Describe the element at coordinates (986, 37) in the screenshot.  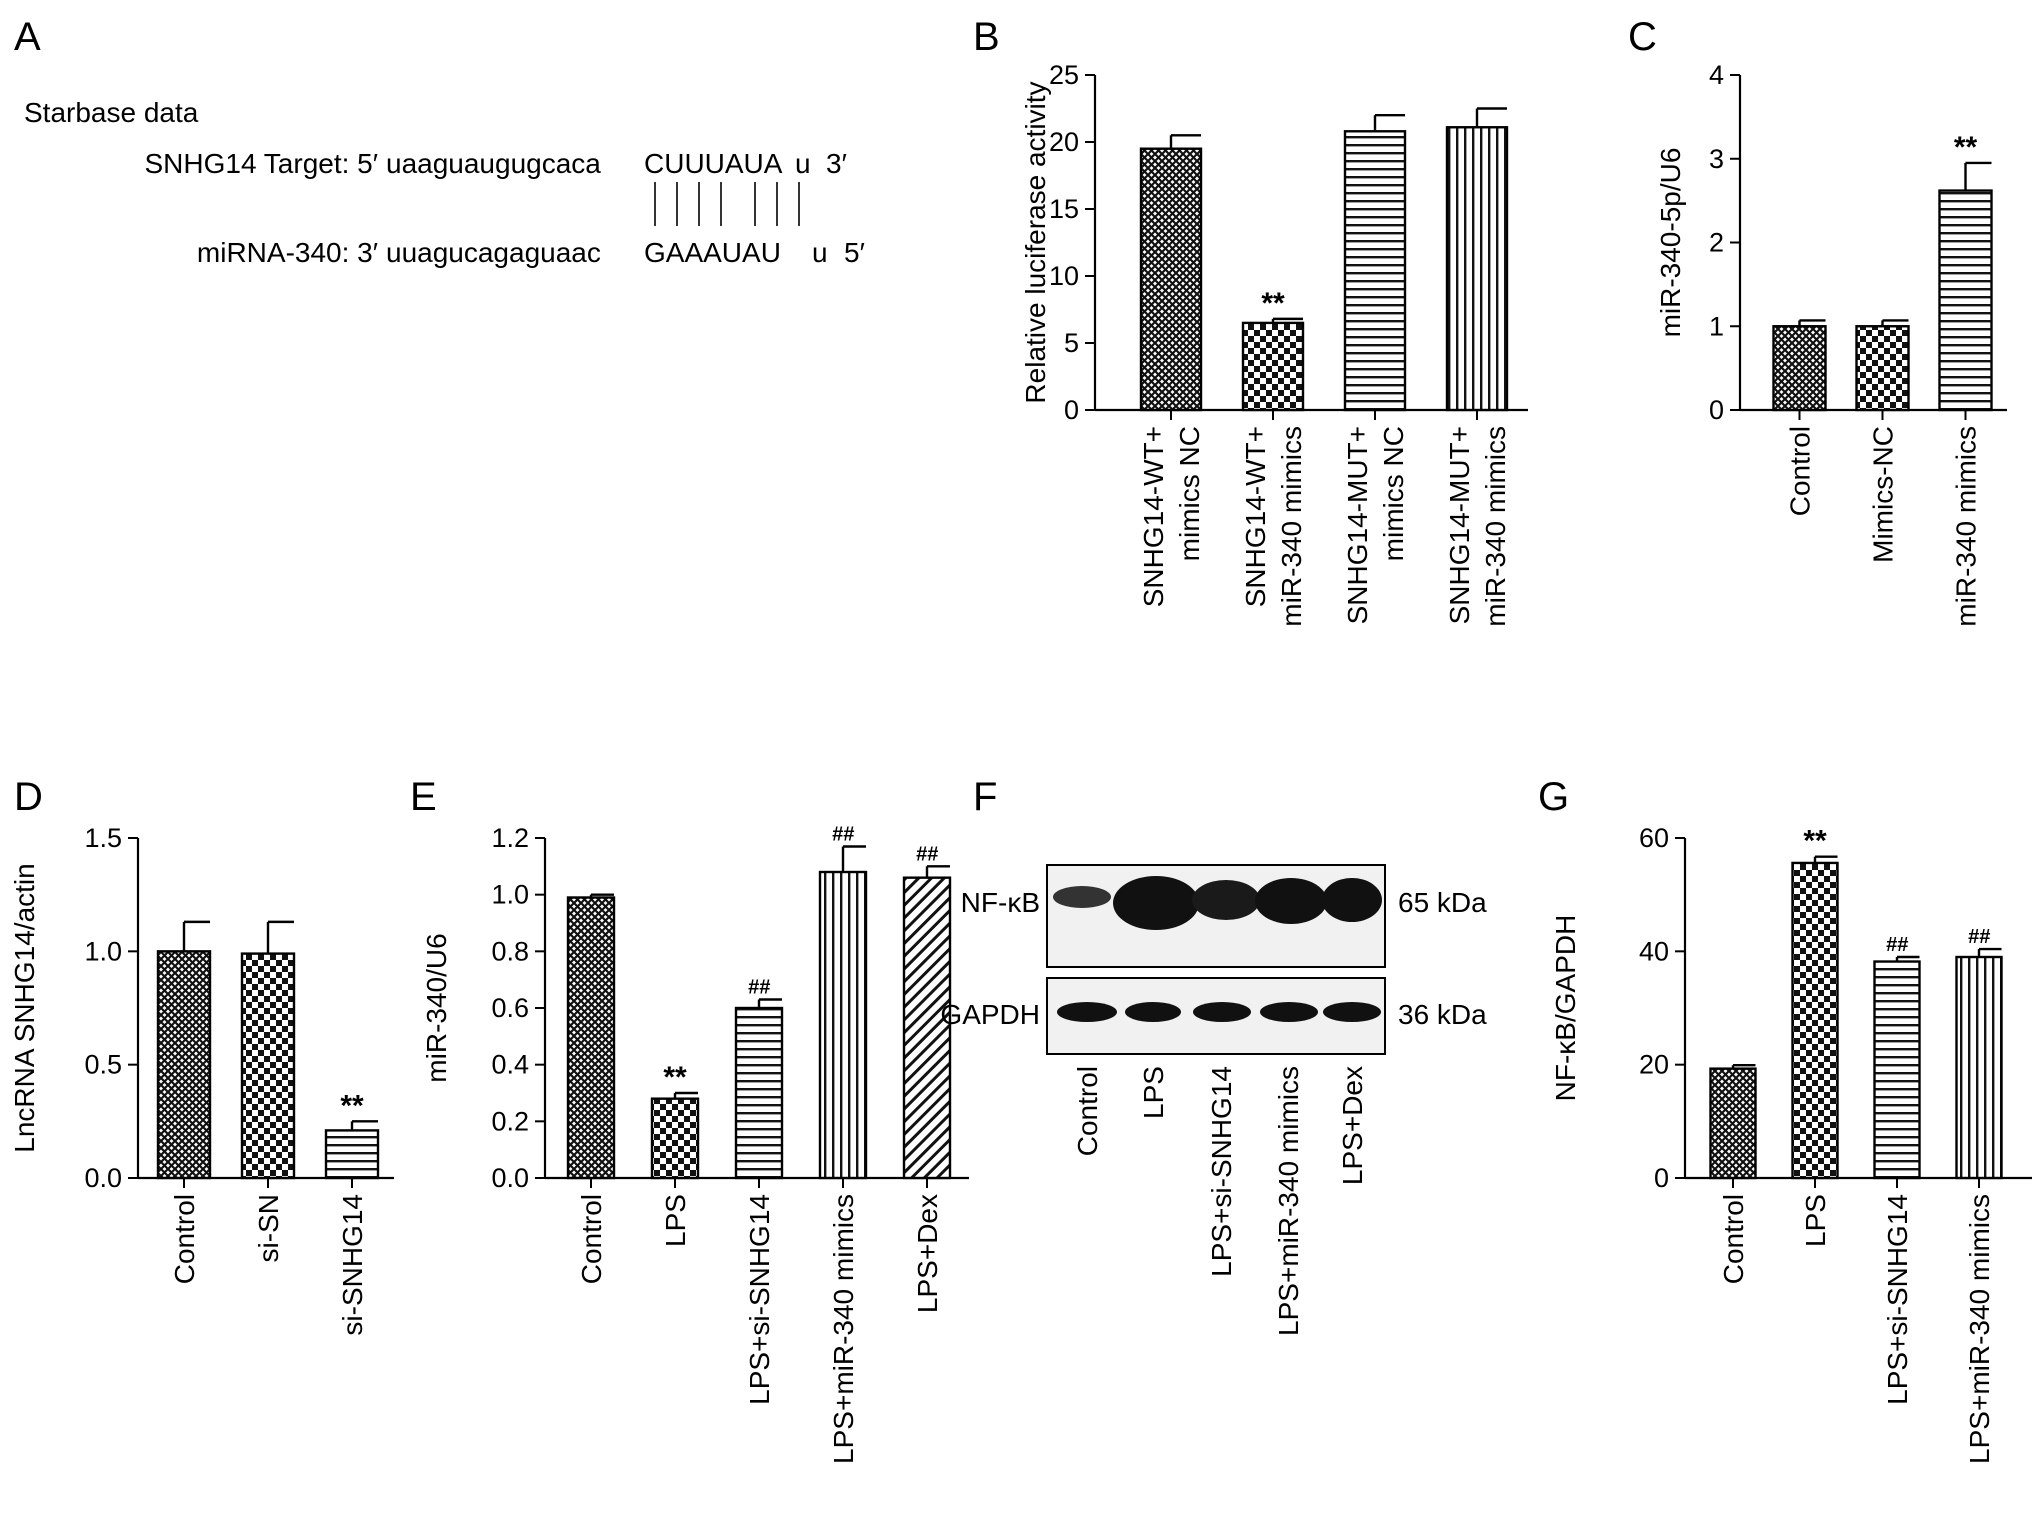
I see `panel-label-b: B` at that location.